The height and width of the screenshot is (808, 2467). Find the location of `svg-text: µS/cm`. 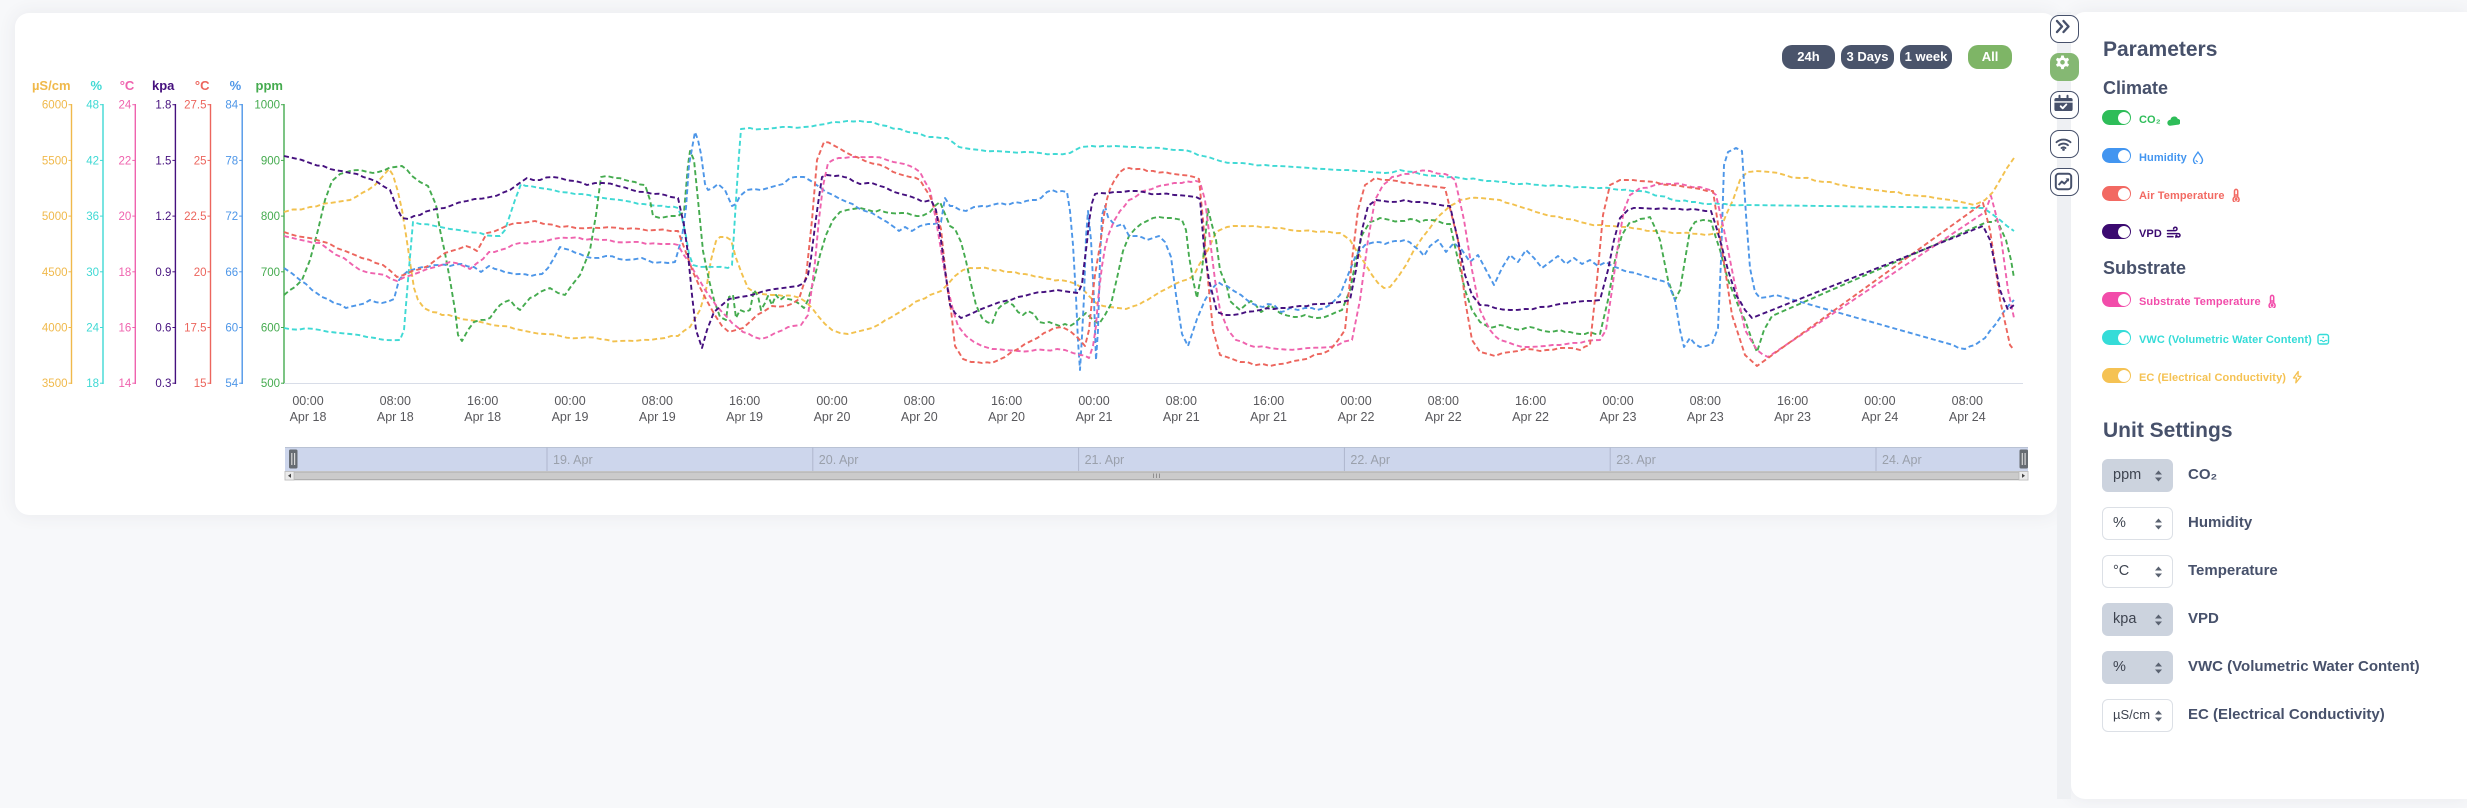

svg-text: µS/cm is located at coordinates (51, 85).